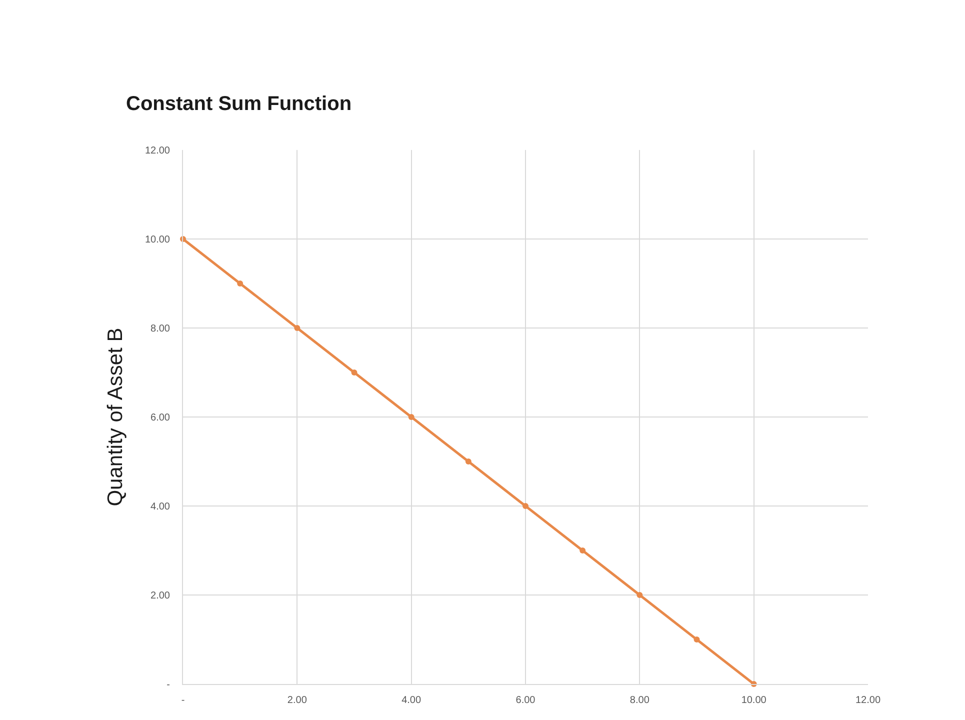 The height and width of the screenshot is (720, 965). What do you see at coordinates (754, 700) in the screenshot?
I see `x-tick-label: 10.00` at bounding box center [754, 700].